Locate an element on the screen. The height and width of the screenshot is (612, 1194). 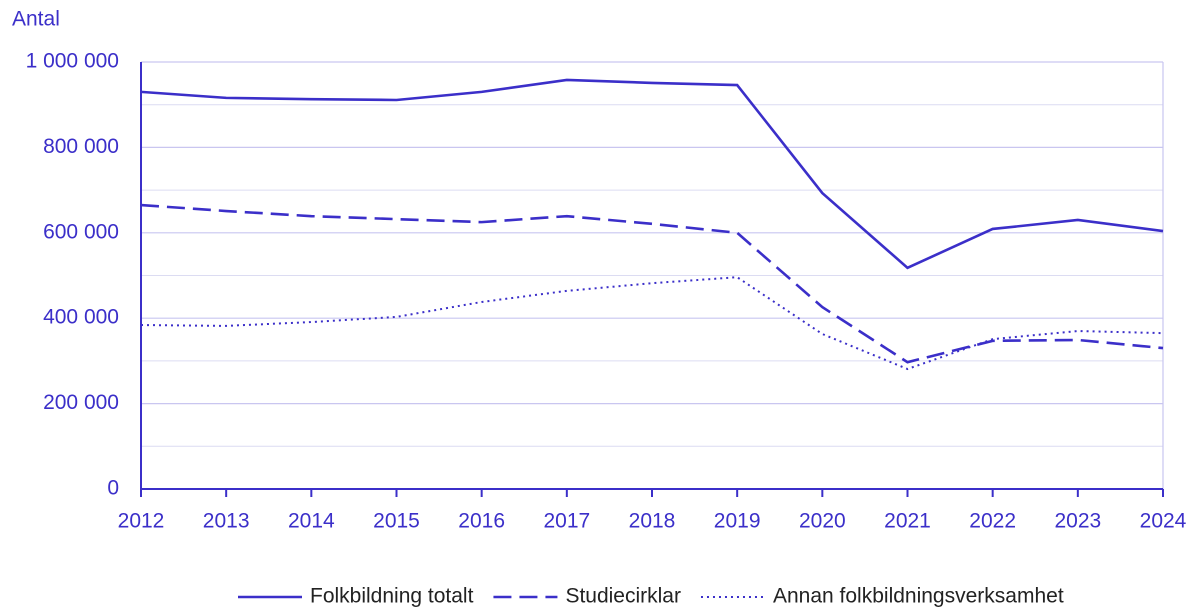
x-tick-label: 2016 is located at coordinates (481, 521).